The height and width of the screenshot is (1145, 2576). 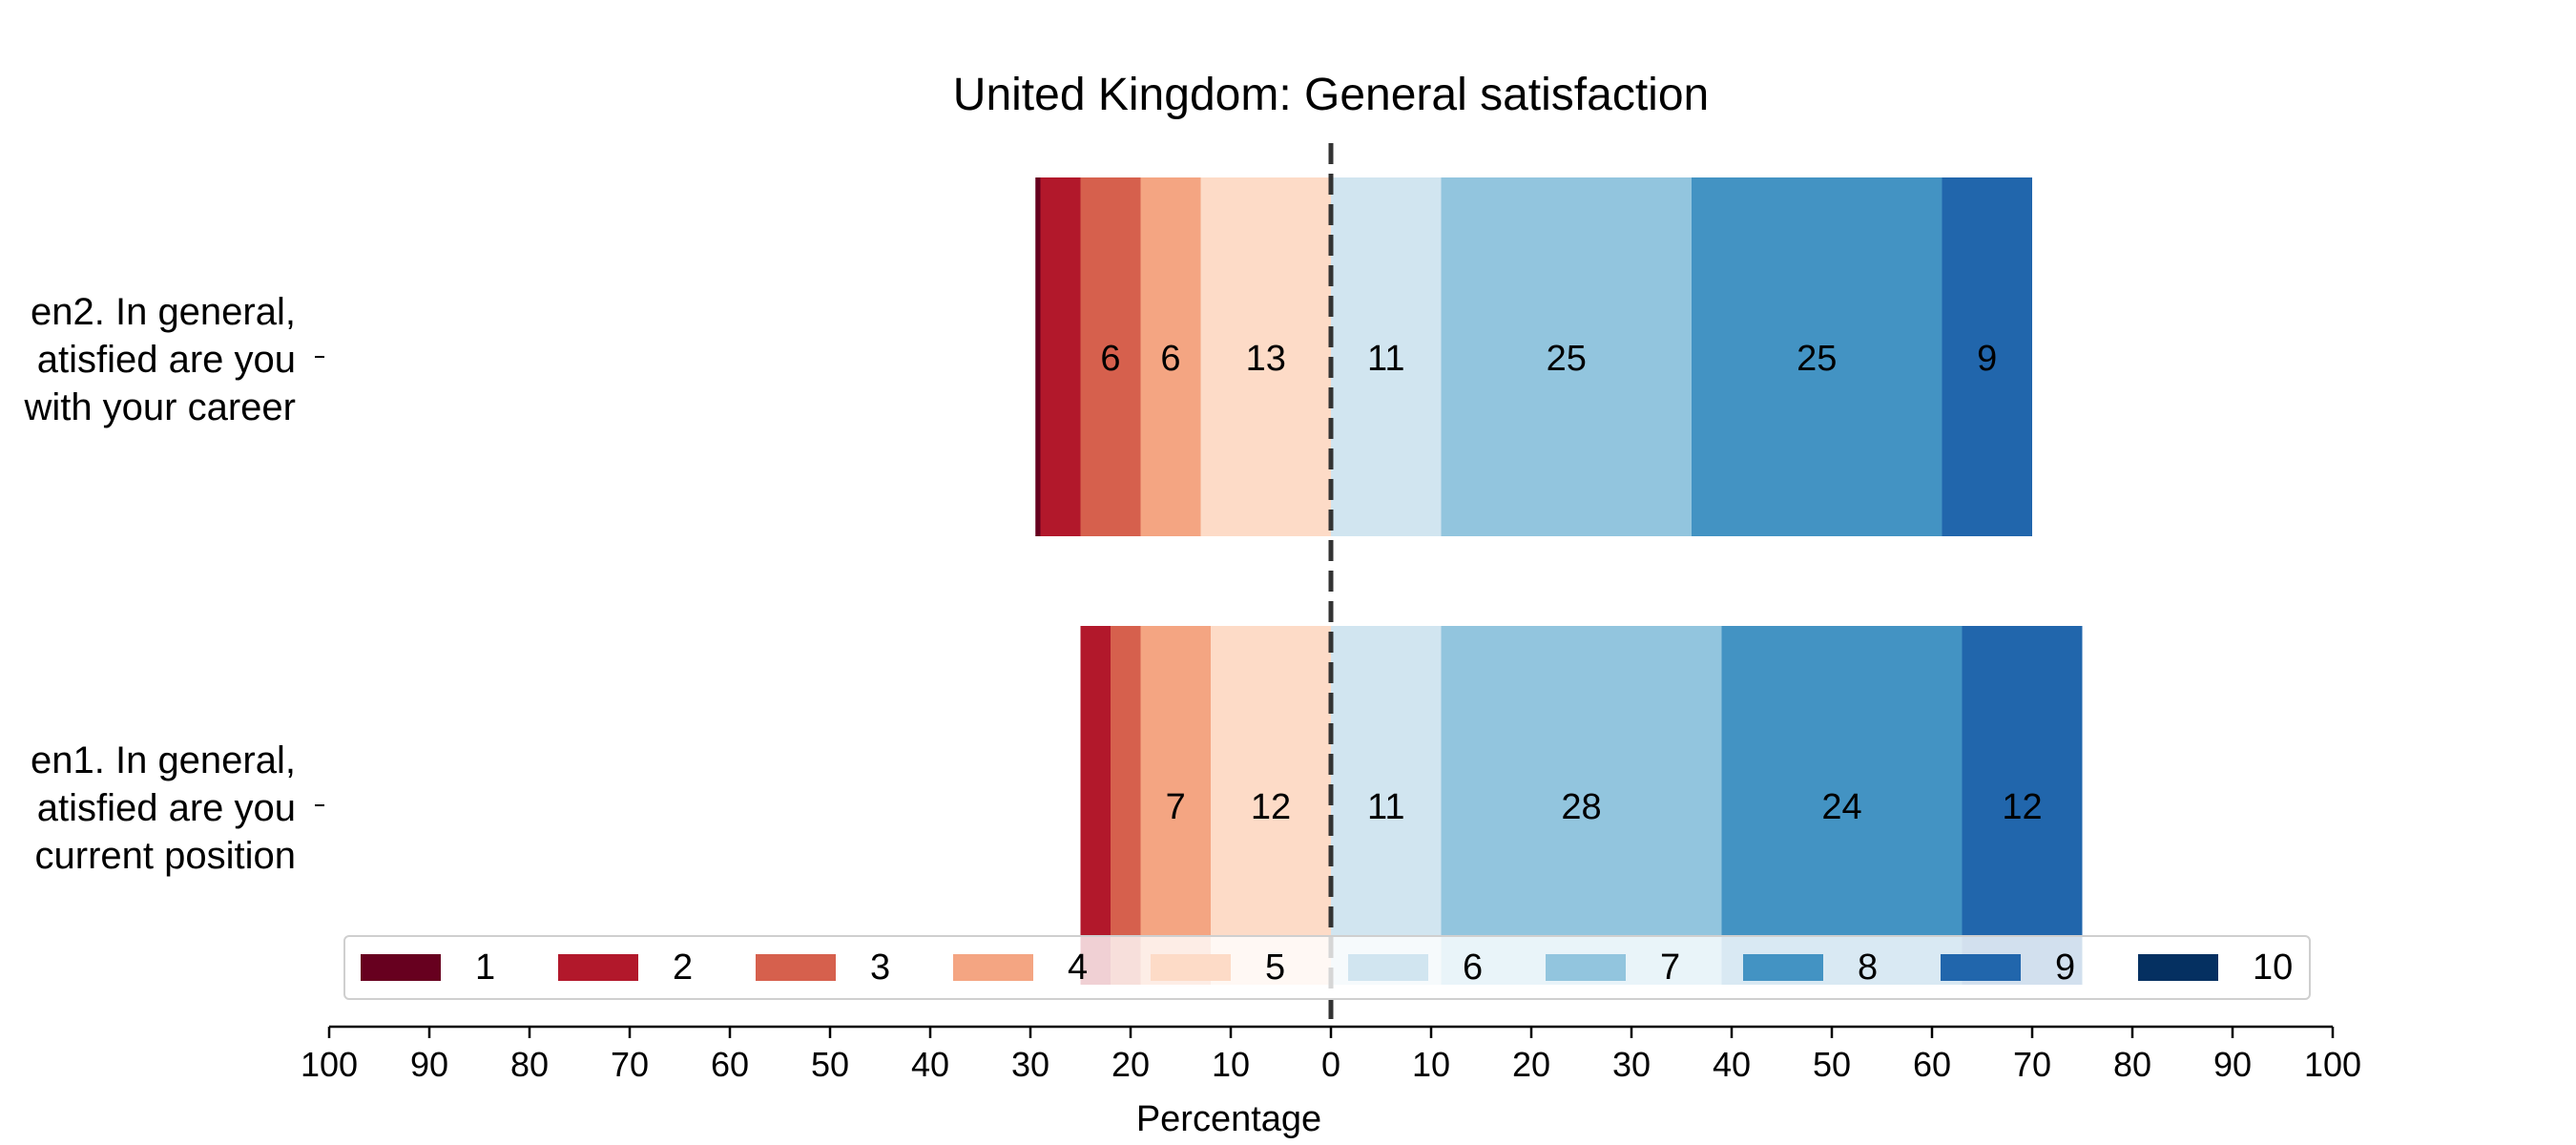 I want to click on x-axis-label: Percentage, so click(x=1228, y=1119).